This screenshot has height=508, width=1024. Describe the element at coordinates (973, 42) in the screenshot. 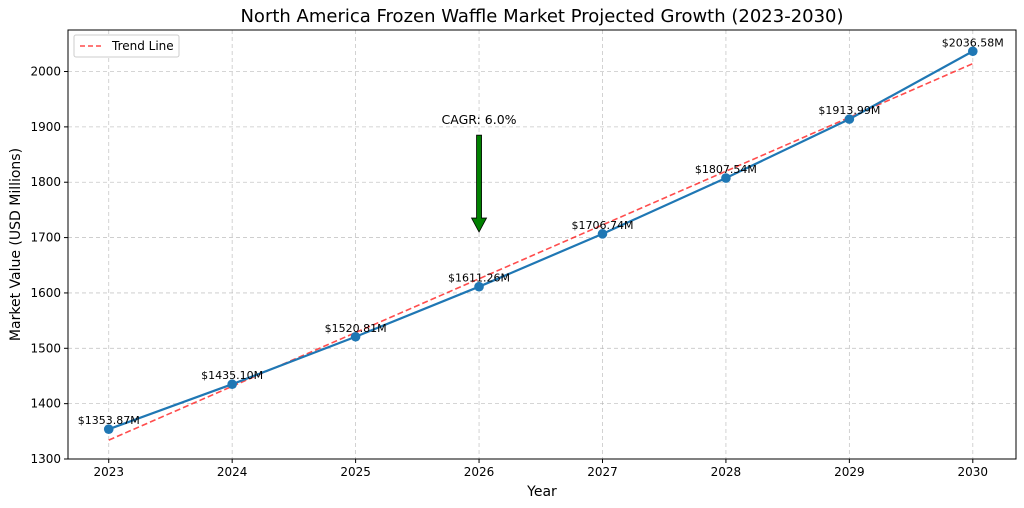

I see `data-label-2030: $2036.58M` at that location.